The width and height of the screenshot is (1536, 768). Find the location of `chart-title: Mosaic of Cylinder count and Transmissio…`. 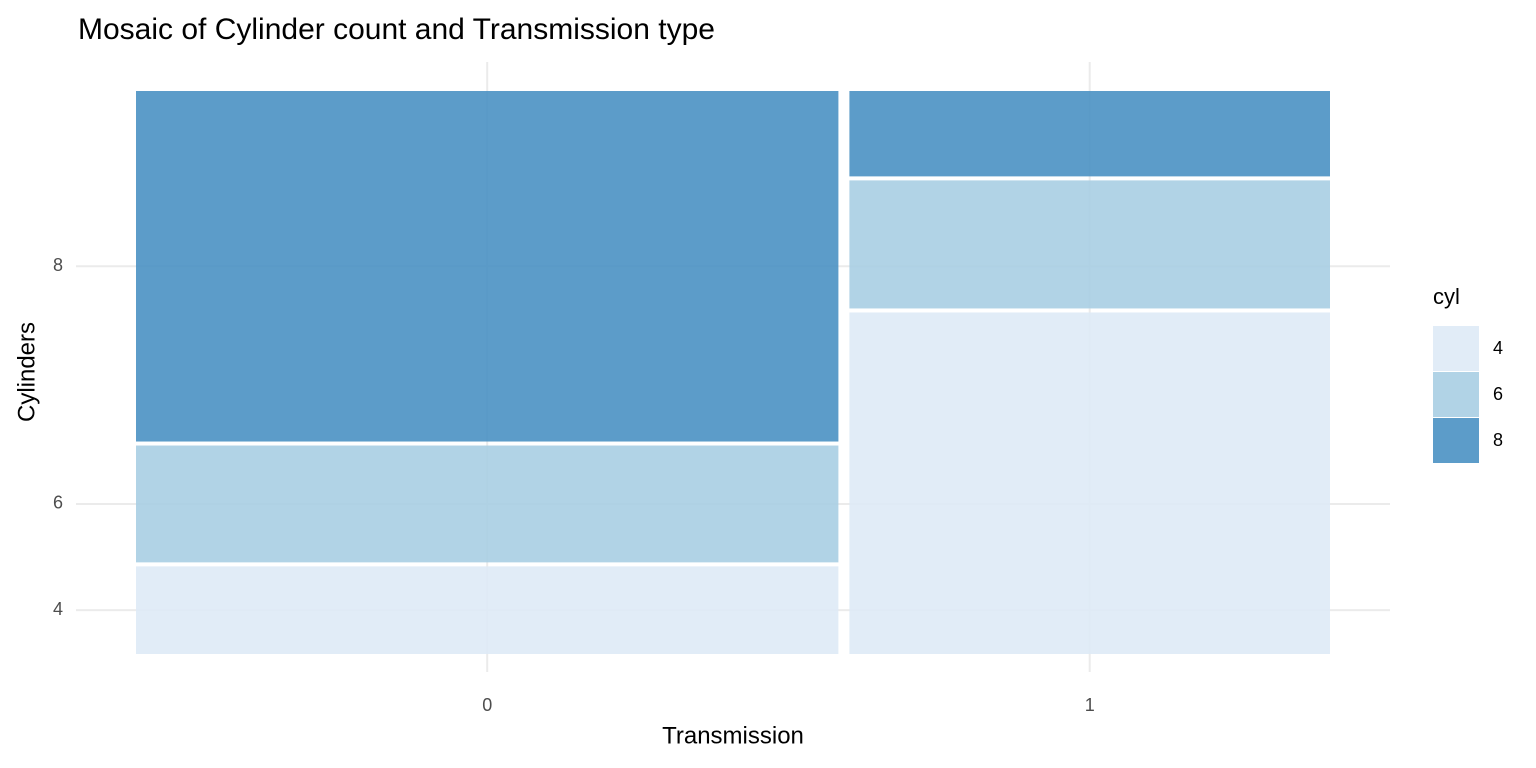

chart-title: Mosaic of Cylinder count and Transmissio… is located at coordinates (396, 29).